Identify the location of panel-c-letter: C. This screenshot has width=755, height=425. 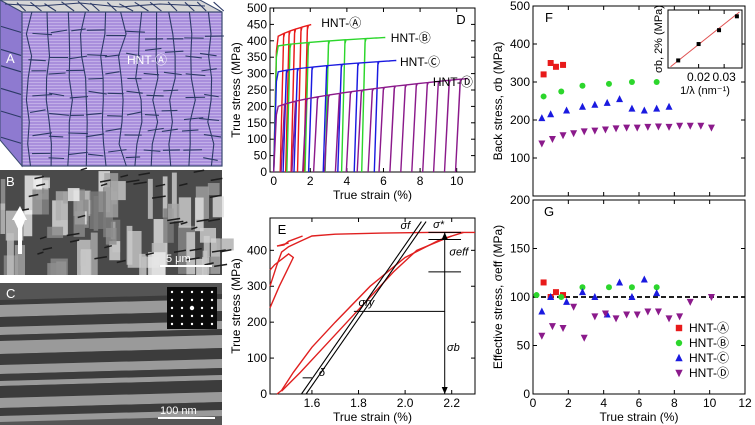
(10, 293).